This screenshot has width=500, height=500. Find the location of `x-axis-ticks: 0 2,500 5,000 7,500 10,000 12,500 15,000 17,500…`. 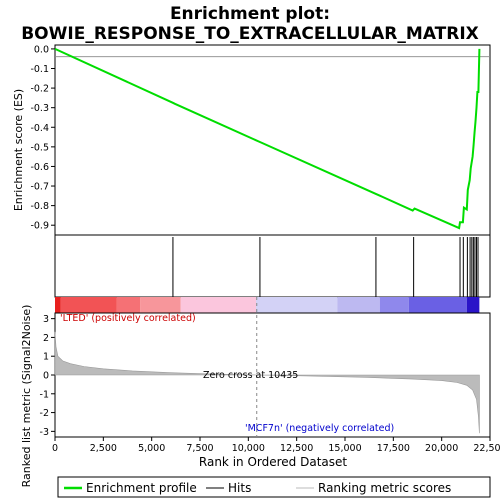

x-axis-ticks: 0 2,500 5,000 7,500 10,000 12,500 15,000 17,500… is located at coordinates (276, 445).